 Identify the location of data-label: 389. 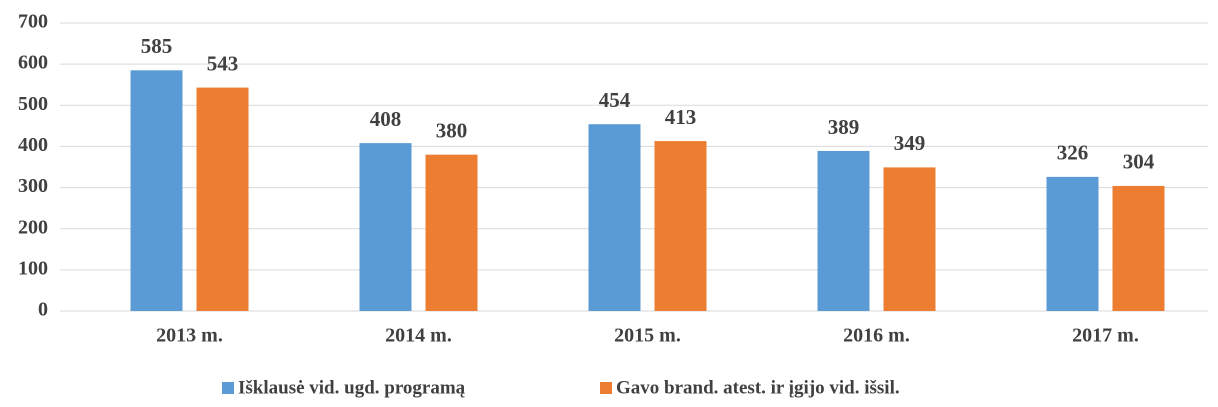
(844, 127).